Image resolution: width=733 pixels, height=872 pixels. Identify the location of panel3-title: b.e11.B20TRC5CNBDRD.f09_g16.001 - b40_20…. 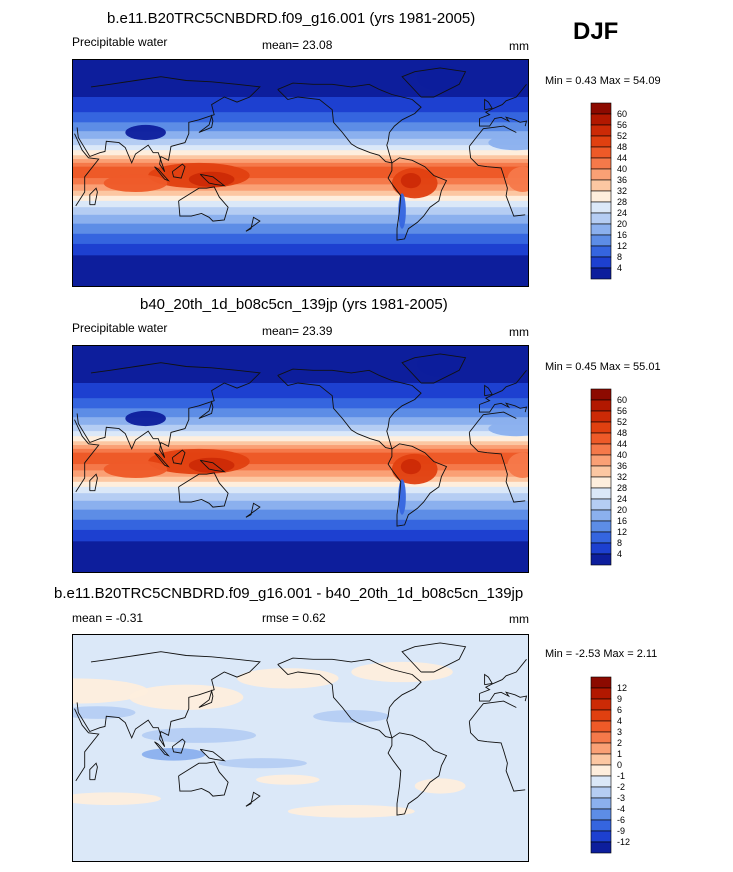
(289, 593).